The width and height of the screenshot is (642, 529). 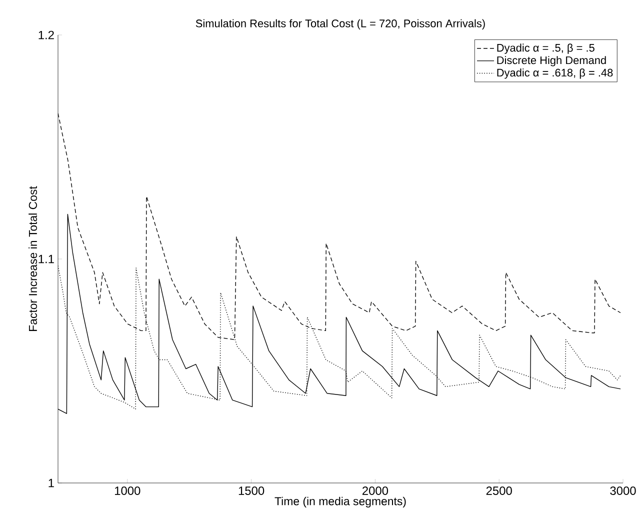 I want to click on y-tick-label: 1, so click(x=51, y=483).